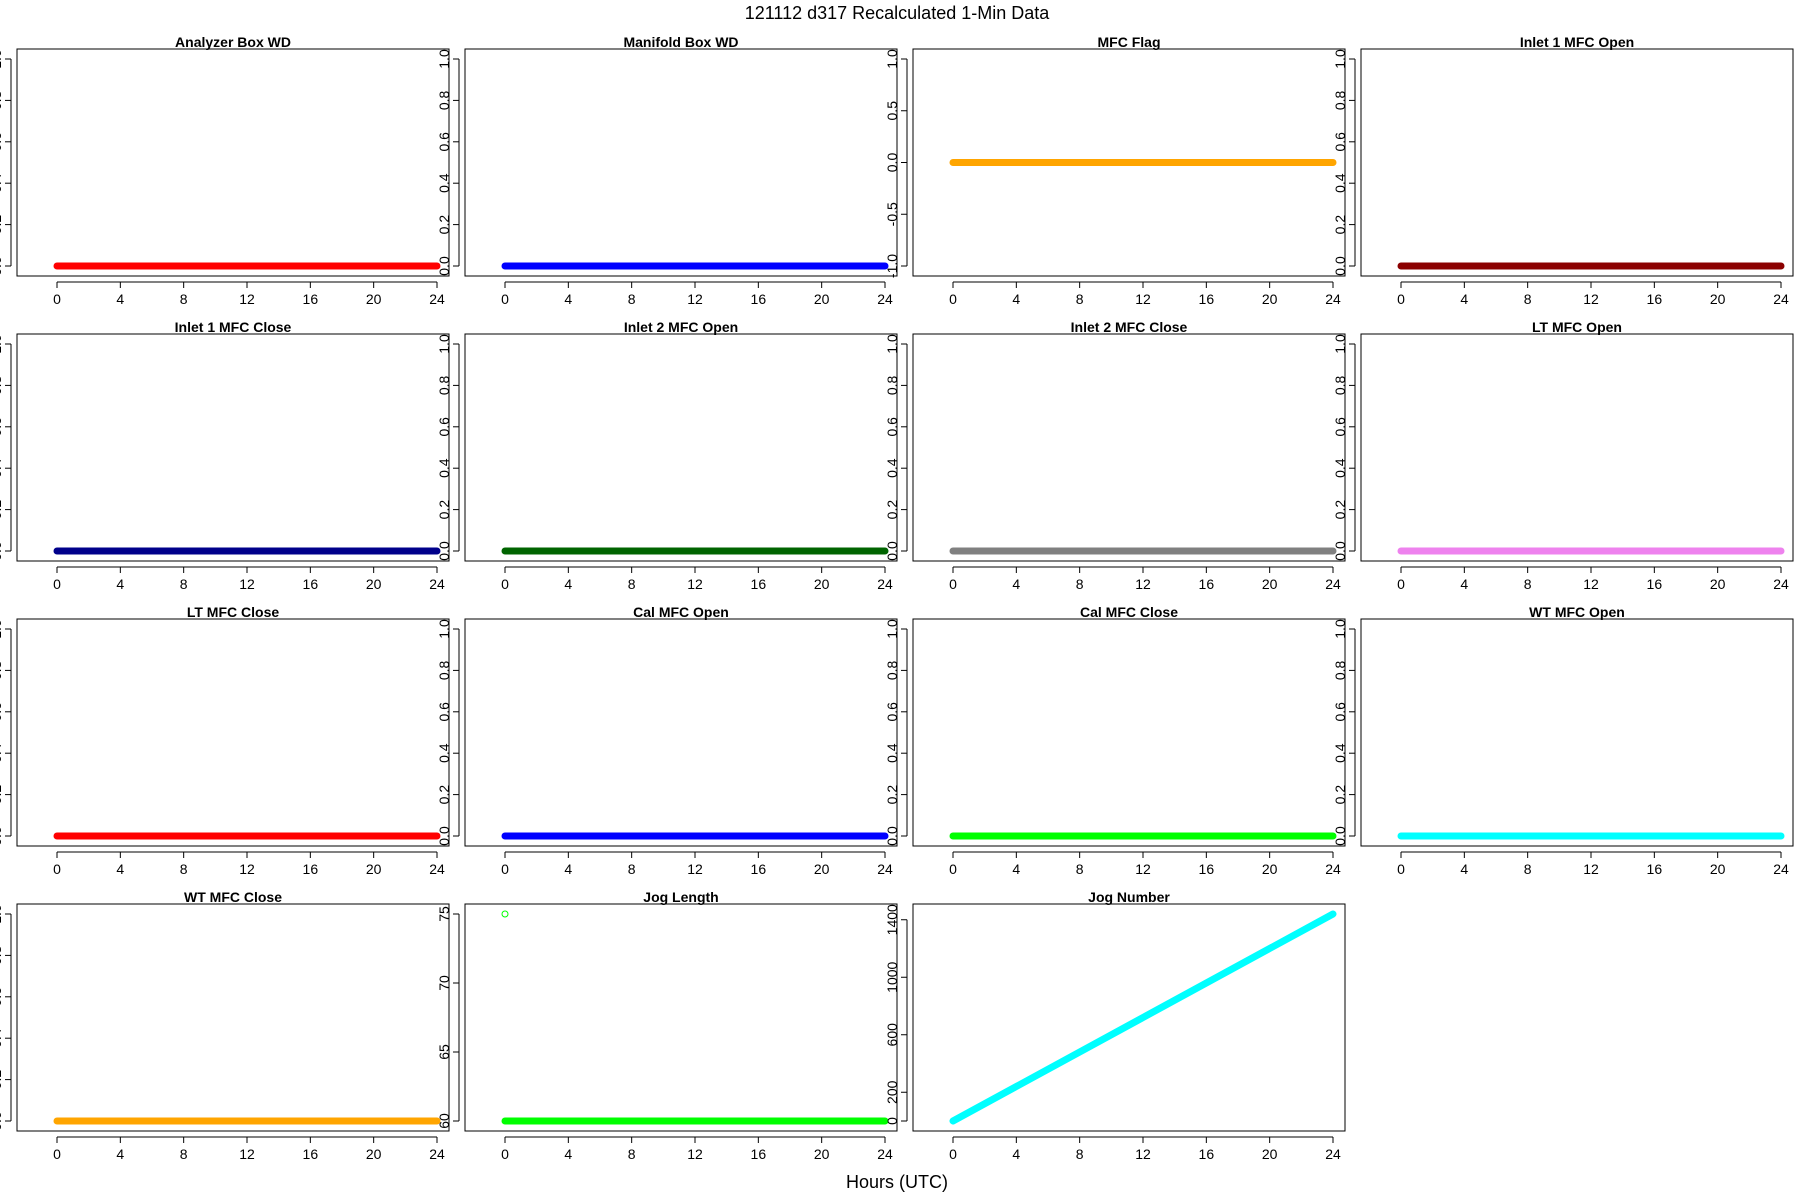  What do you see at coordinates (444, 983) in the screenshot?
I see `y-tick-label: 70` at bounding box center [444, 983].